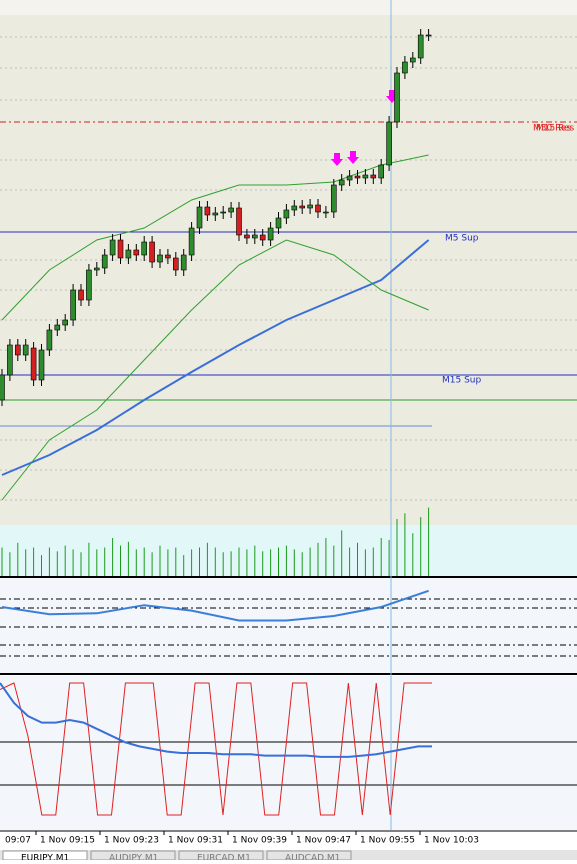  Describe the element at coordinates (555, 129) in the screenshot. I see `m15-res-label: M15 Res` at that location.